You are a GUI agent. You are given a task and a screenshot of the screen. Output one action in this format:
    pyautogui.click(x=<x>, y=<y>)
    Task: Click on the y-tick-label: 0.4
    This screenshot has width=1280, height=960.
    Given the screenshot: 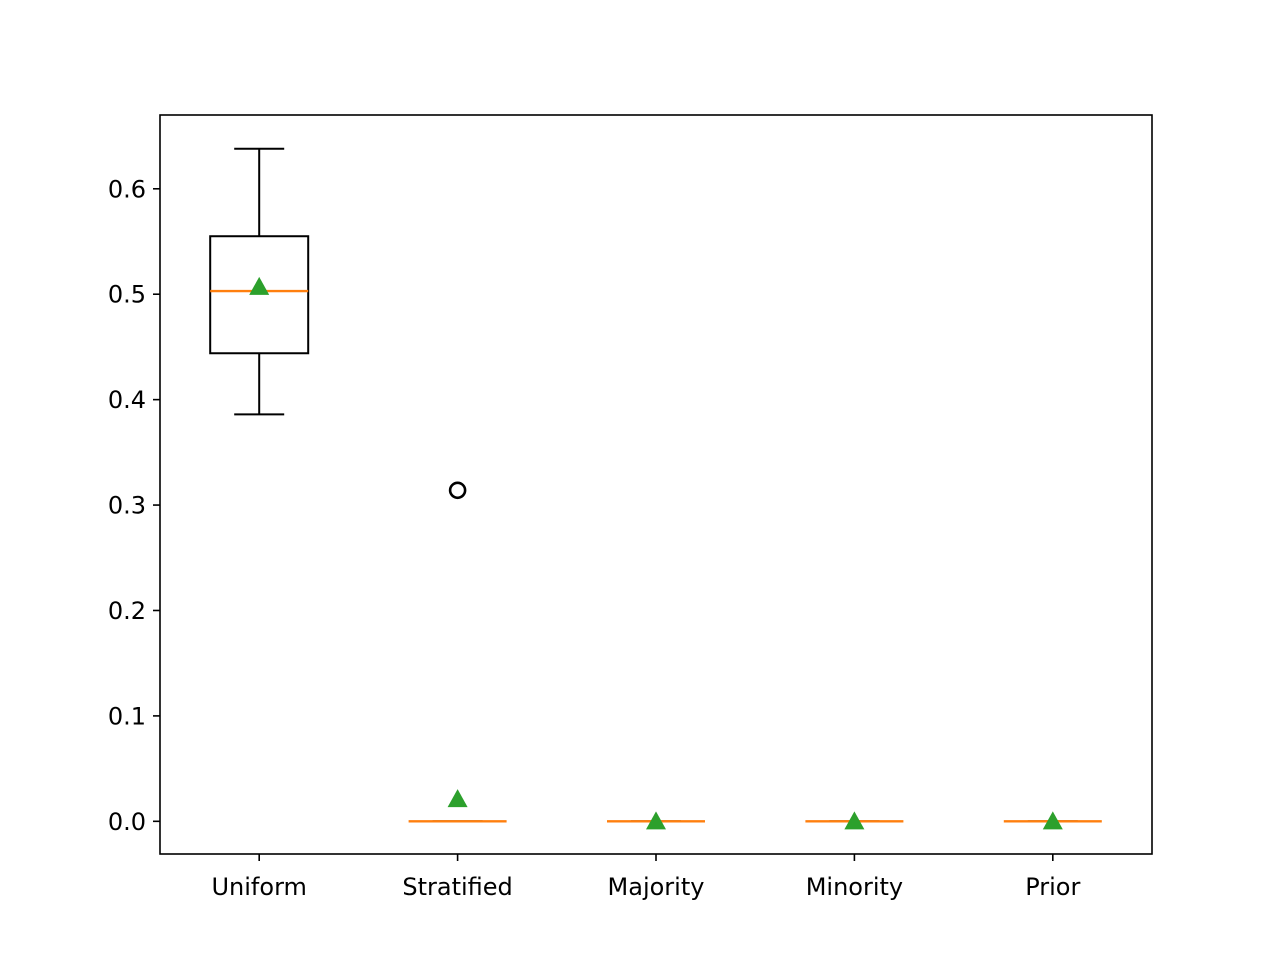 What is the action you would take?
    pyautogui.click(x=127, y=400)
    